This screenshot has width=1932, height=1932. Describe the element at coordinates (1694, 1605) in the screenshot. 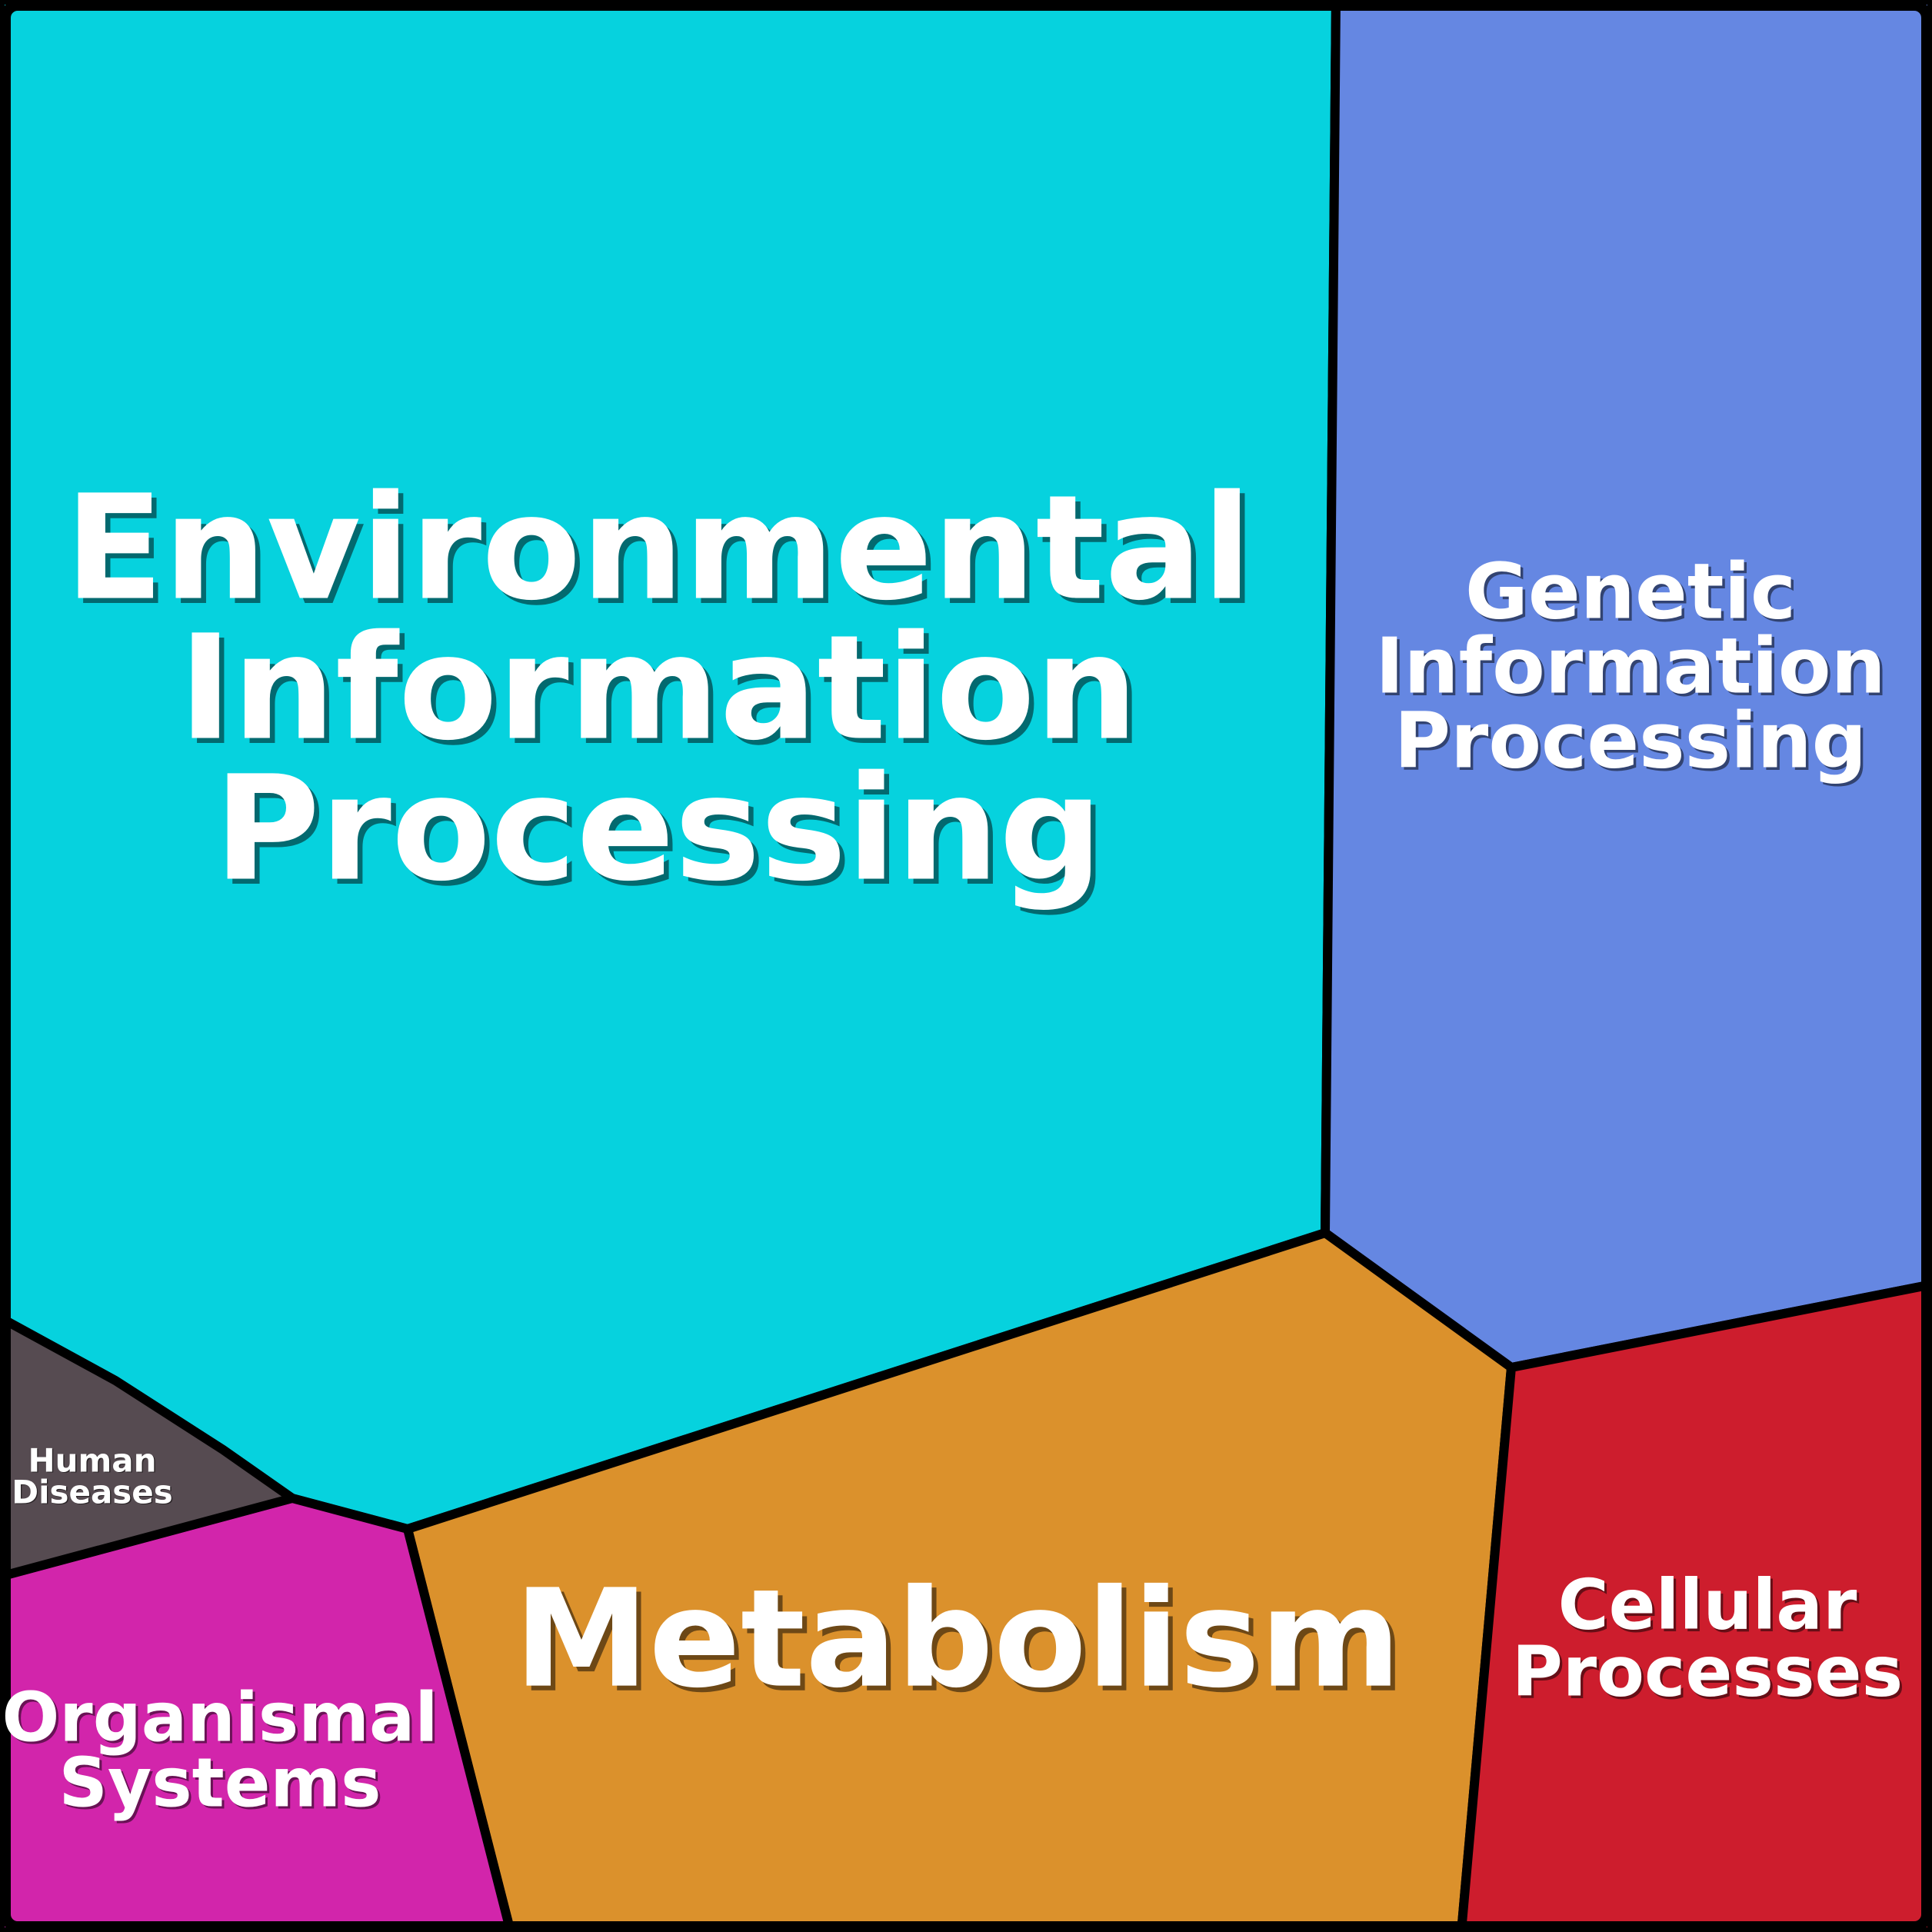

I see `region-cellular-processes` at that location.